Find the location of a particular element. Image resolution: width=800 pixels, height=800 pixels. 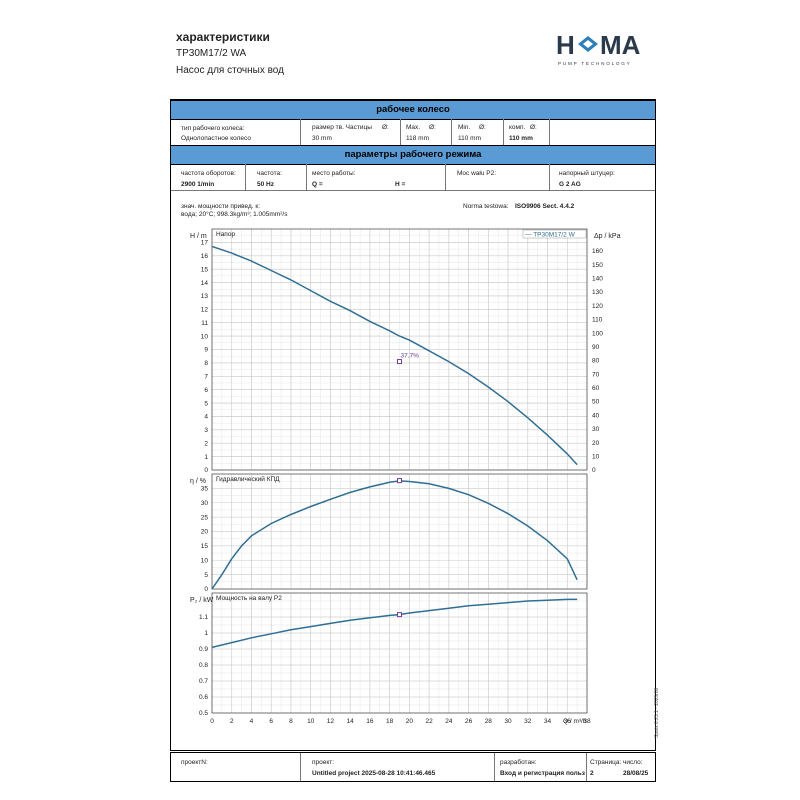

head-chart-y2-tick-label: 100 is located at coordinates (597, 333).